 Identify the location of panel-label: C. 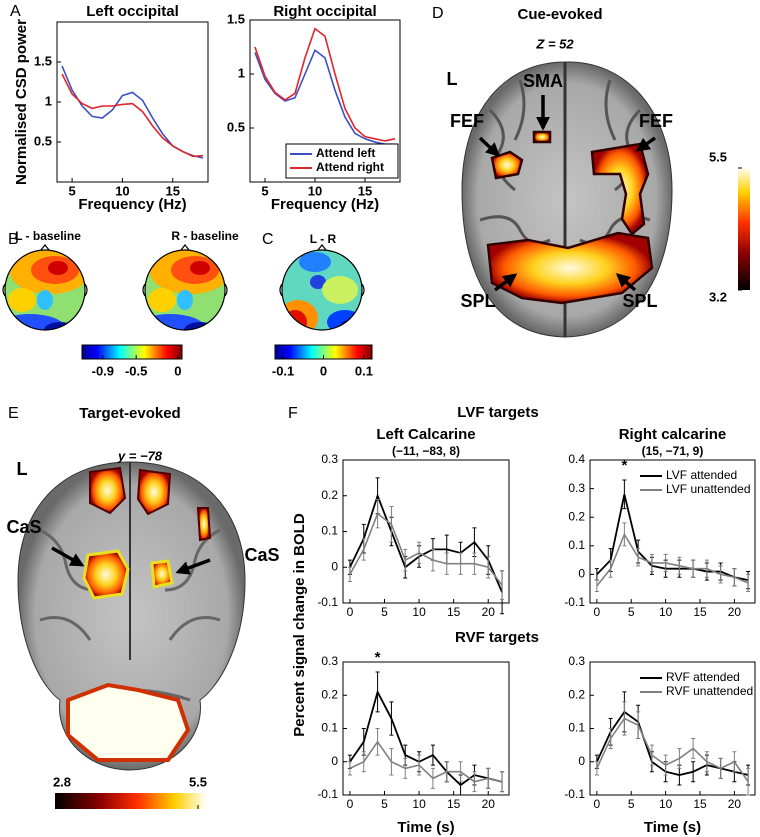
(268, 239).